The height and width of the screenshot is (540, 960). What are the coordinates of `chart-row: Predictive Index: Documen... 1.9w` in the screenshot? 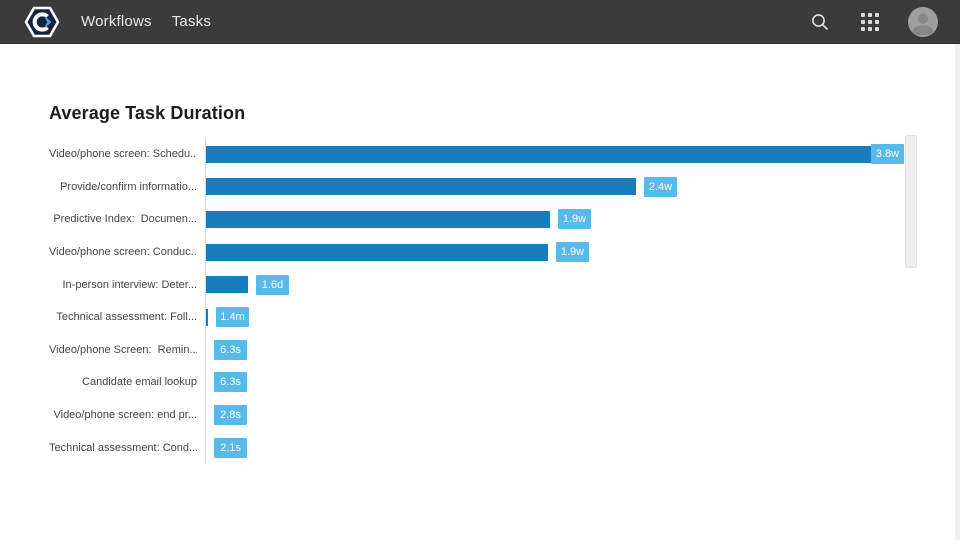 It's located at (483, 219).